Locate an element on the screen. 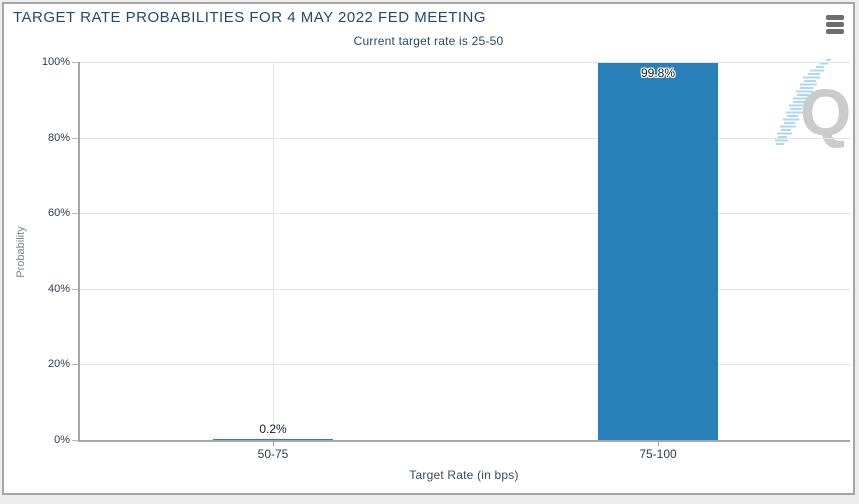  y-tick-label: 20% is located at coordinates (58, 364).